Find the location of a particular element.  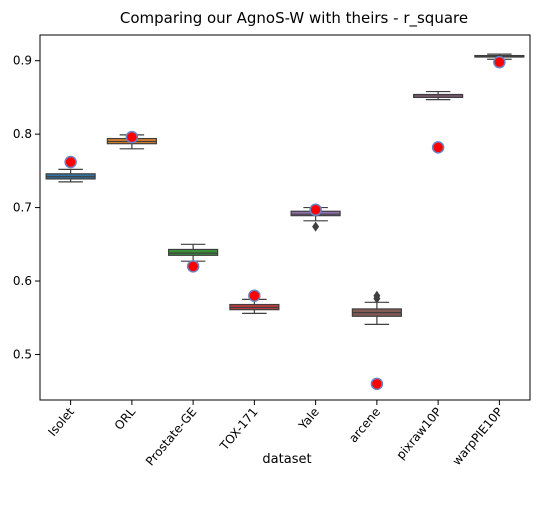

x-tick-label: pixraw10P is located at coordinates (418, 433).